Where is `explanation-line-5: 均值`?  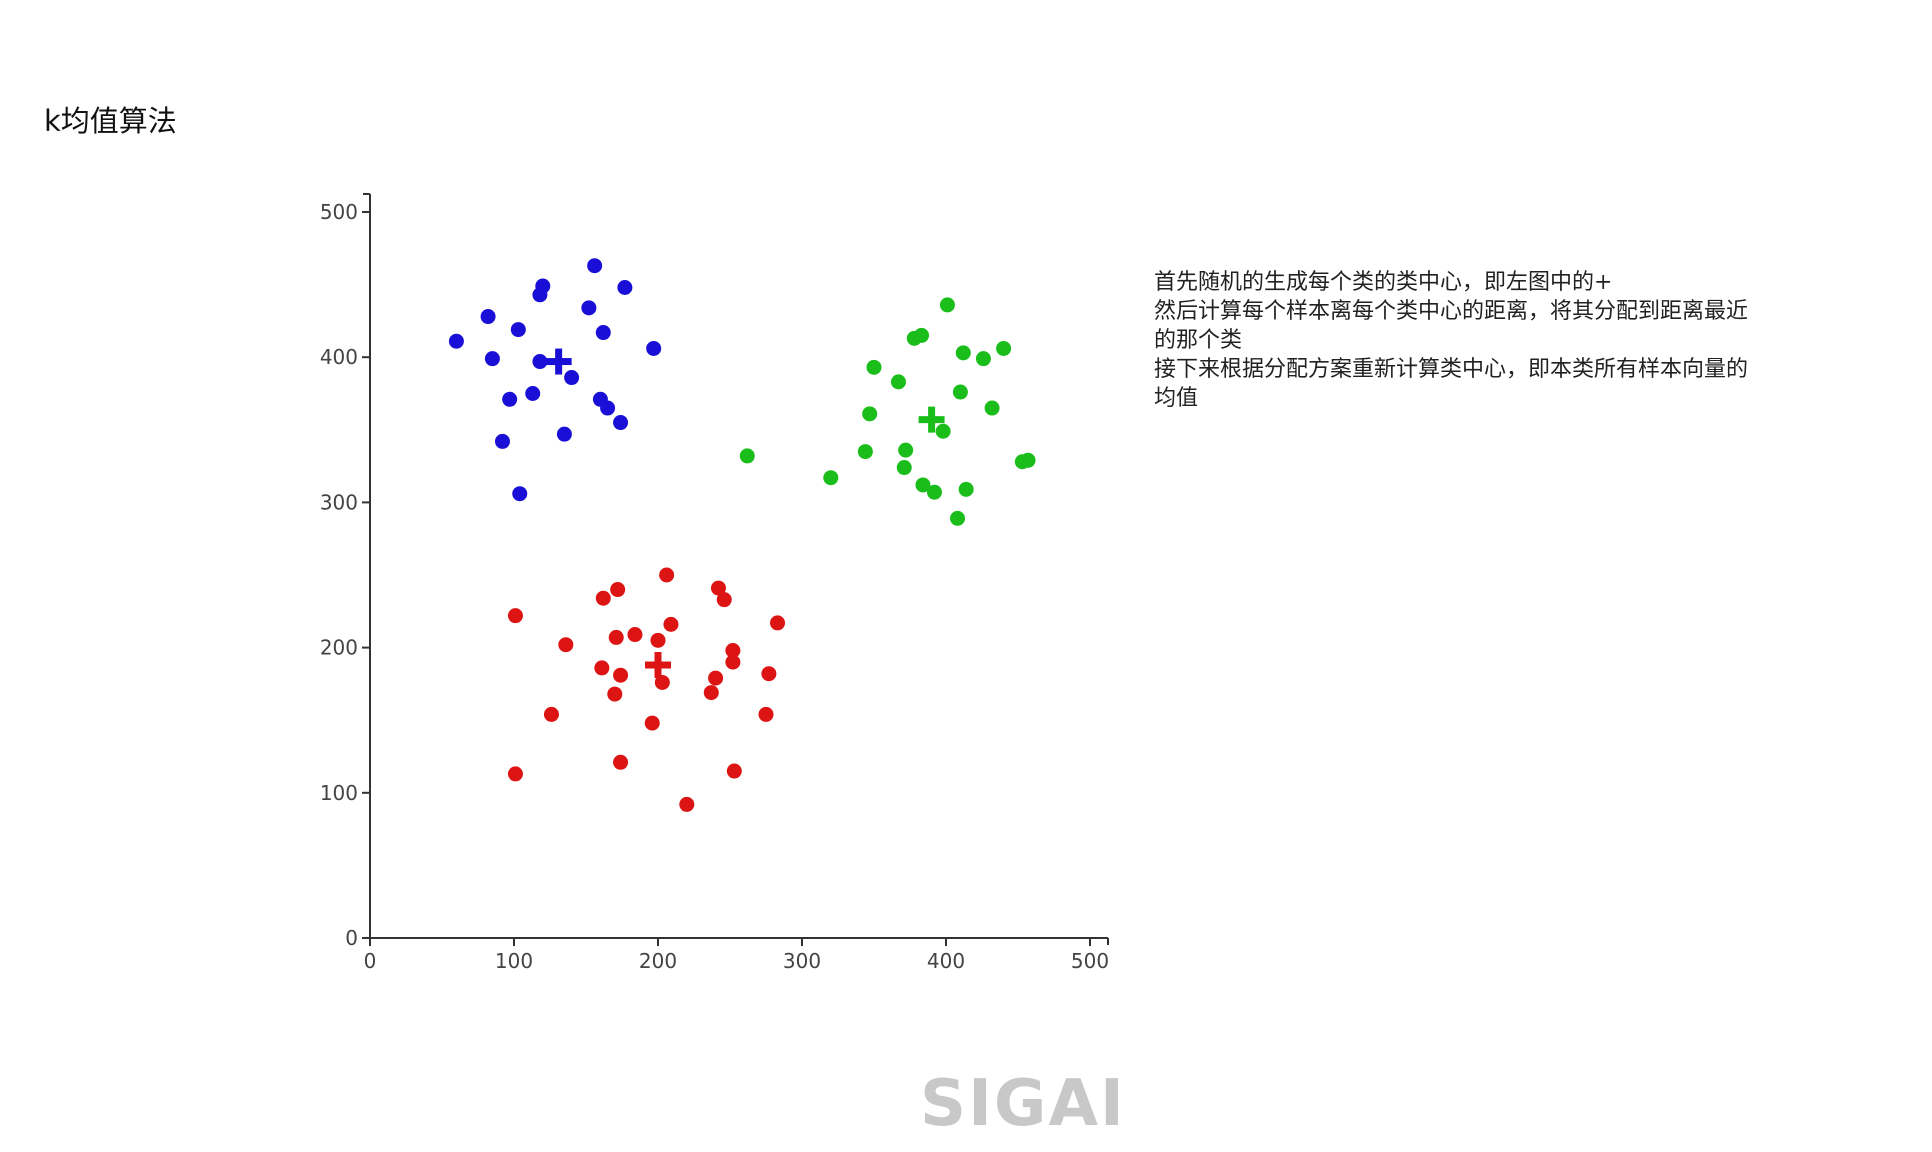 explanation-line-5: 均值 is located at coordinates (1176, 398).